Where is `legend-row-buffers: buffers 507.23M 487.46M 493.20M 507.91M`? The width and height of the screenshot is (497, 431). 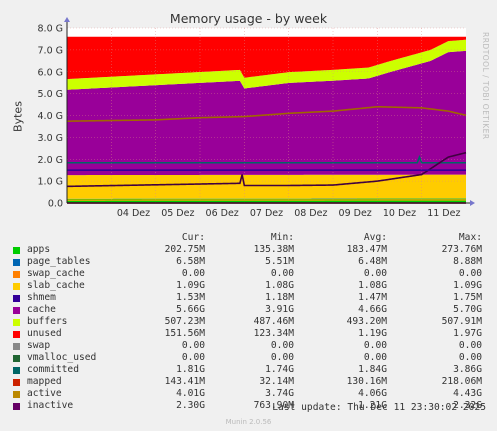
legend-row-buffers: buffers 507.23M 487.46M 493.20M 507.91M is located at coordinates (253, 322).